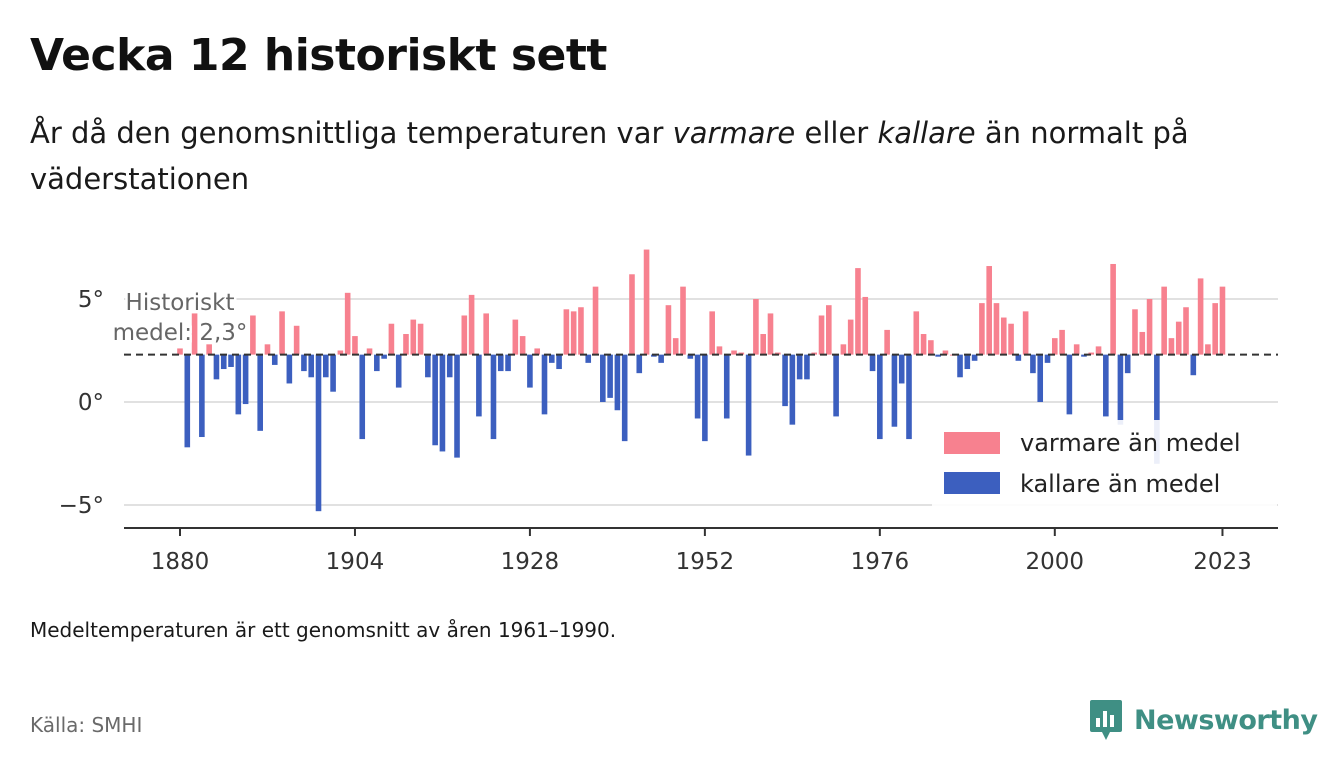 The width and height of the screenshot is (1340, 771). Describe the element at coordinates (1120, 484) in the screenshot. I see `legend-label-cold: kallare än medel` at that location.